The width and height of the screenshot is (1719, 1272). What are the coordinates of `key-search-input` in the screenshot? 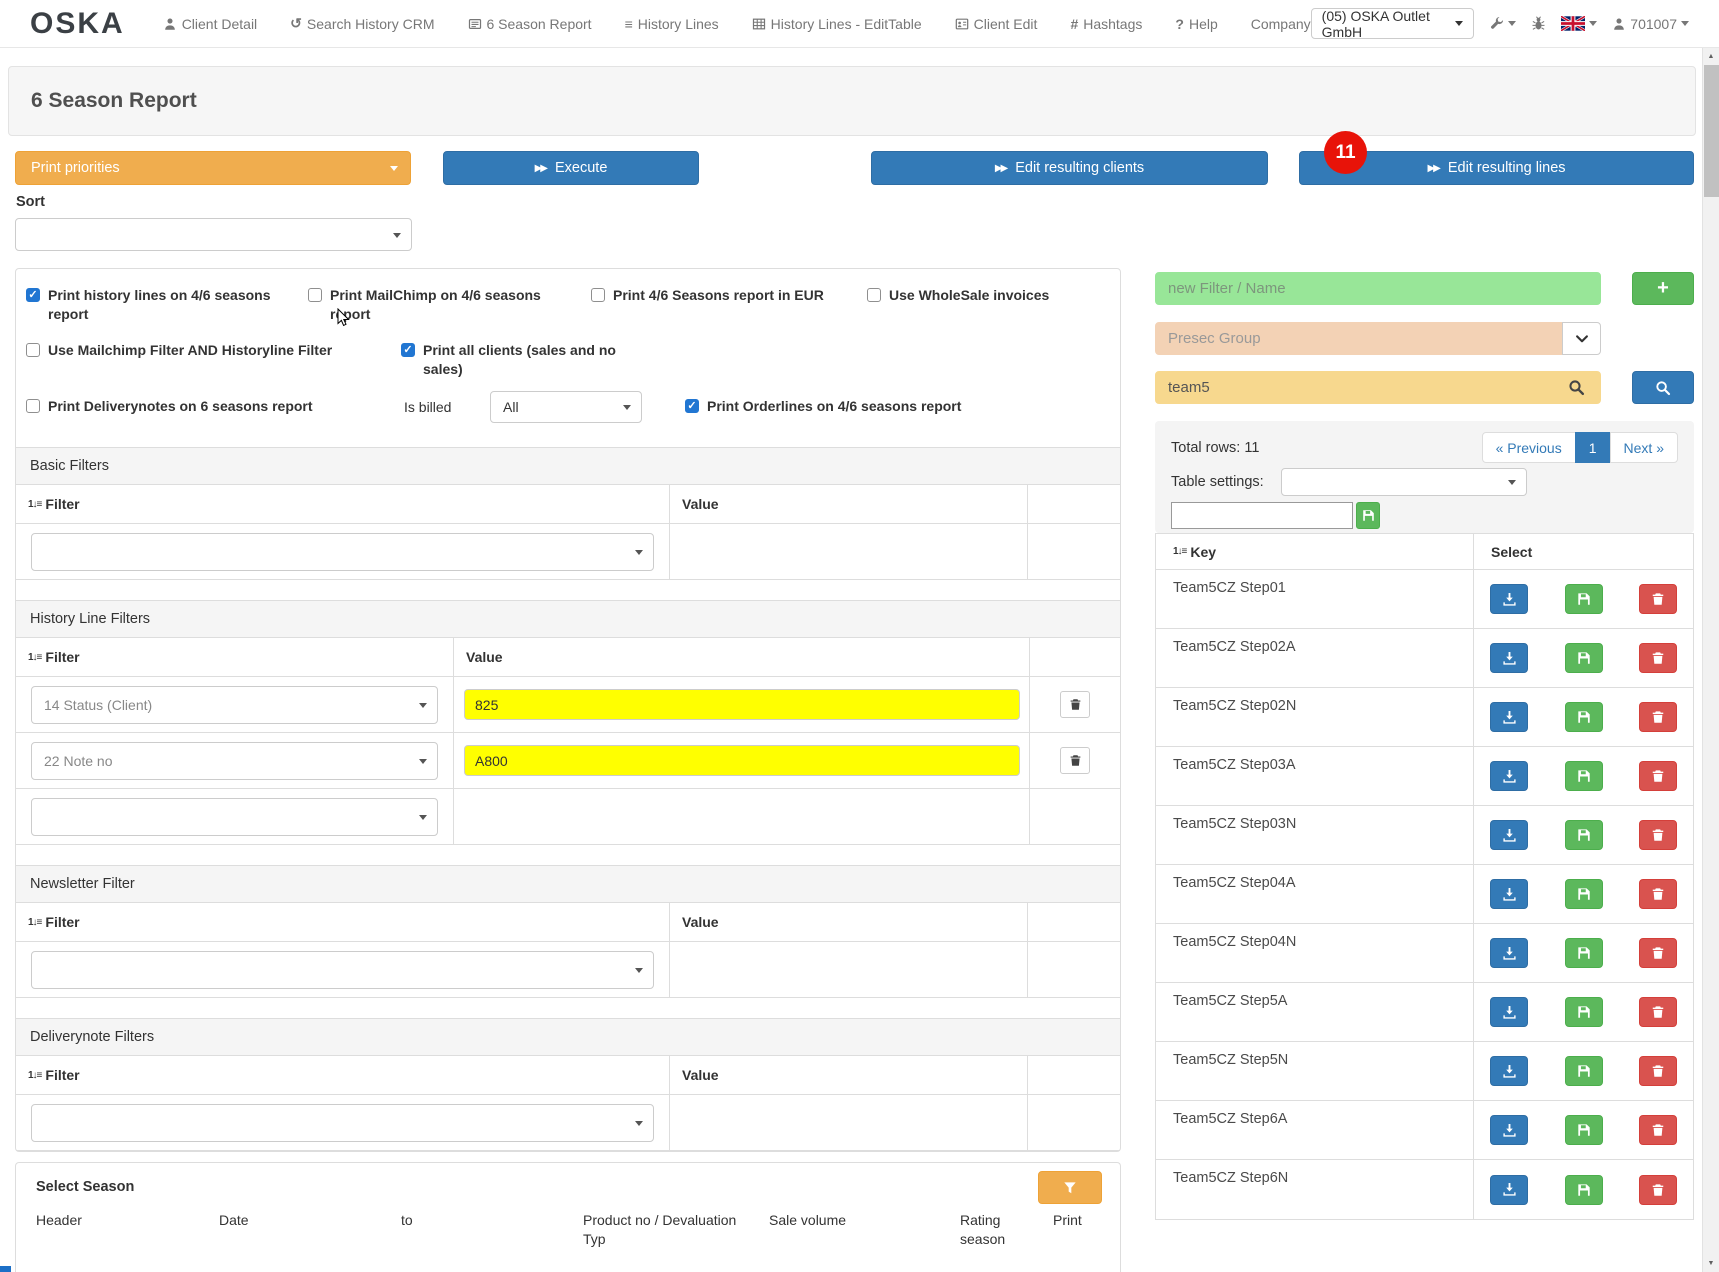 It's located at (1378, 387).